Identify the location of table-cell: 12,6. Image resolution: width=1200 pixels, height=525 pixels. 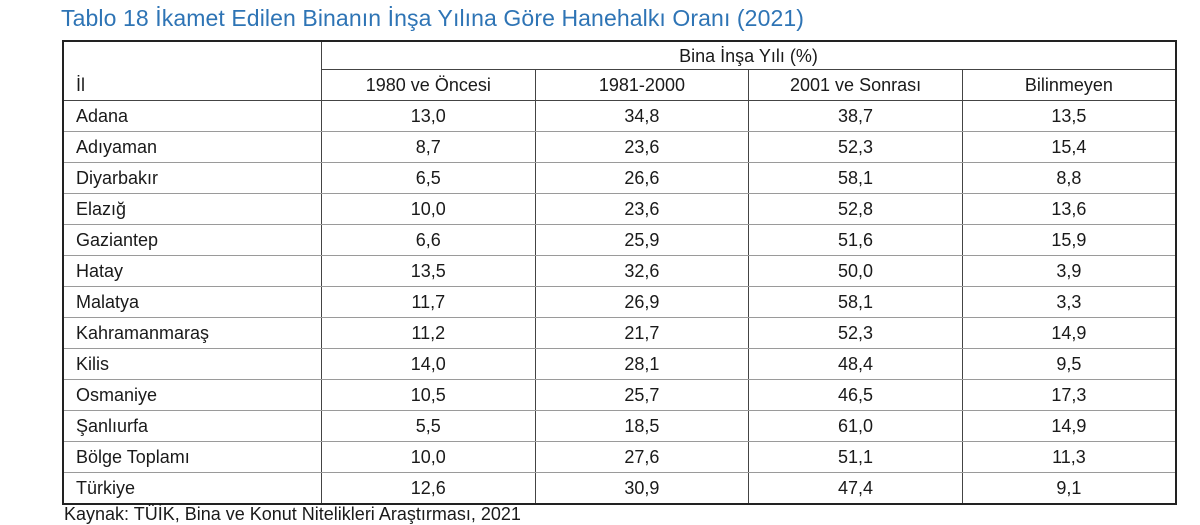
(428, 488).